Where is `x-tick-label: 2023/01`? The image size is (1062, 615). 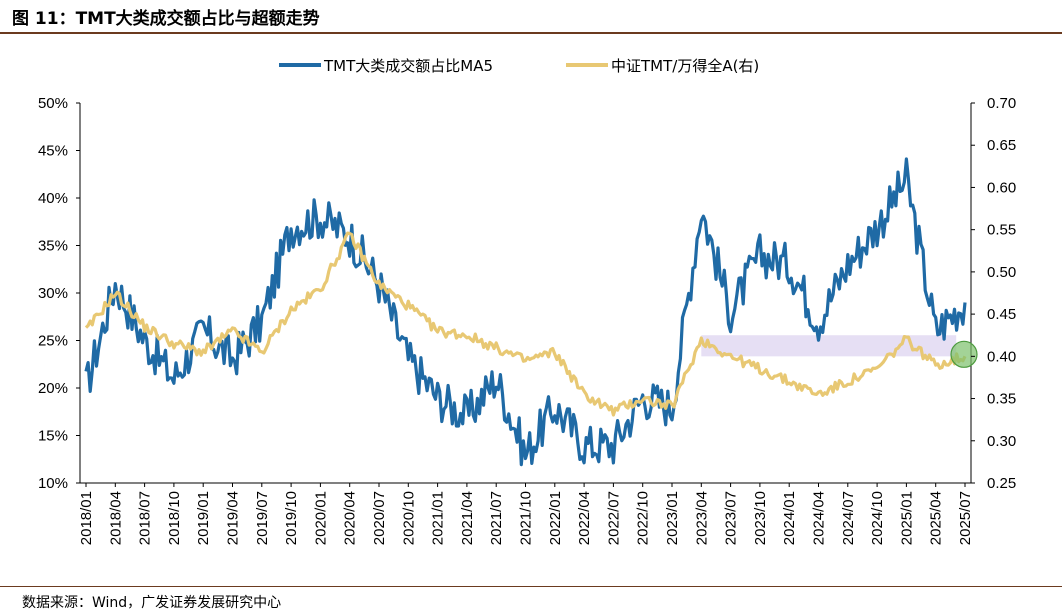
x-tick-label: 2023/01 is located at coordinates (672, 518).